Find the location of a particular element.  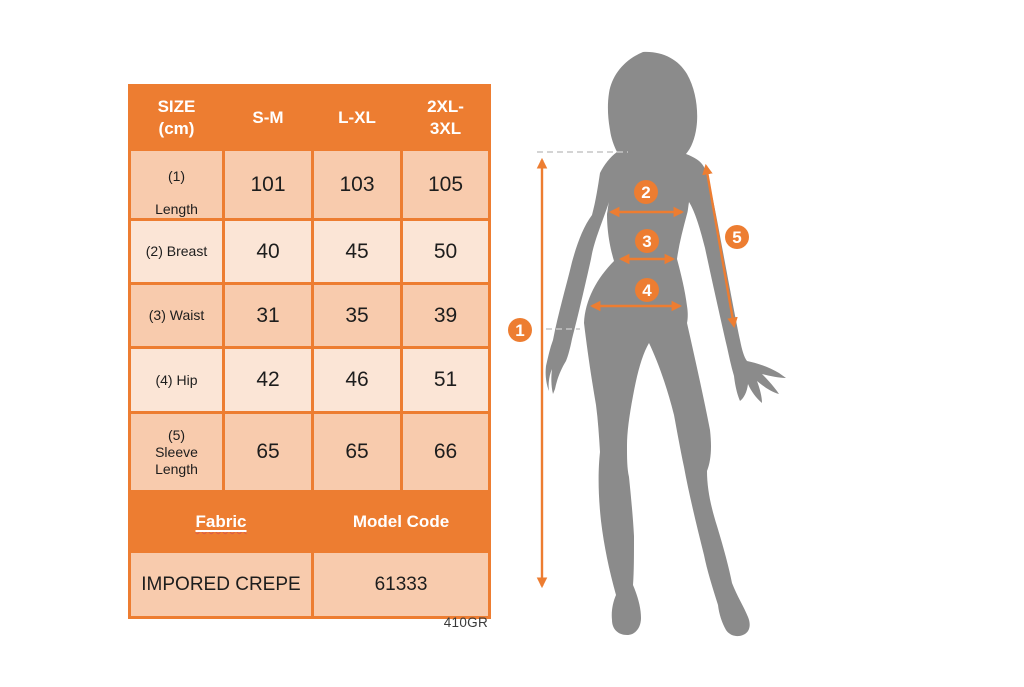

marker-3-number: 3 is located at coordinates (646, 241).